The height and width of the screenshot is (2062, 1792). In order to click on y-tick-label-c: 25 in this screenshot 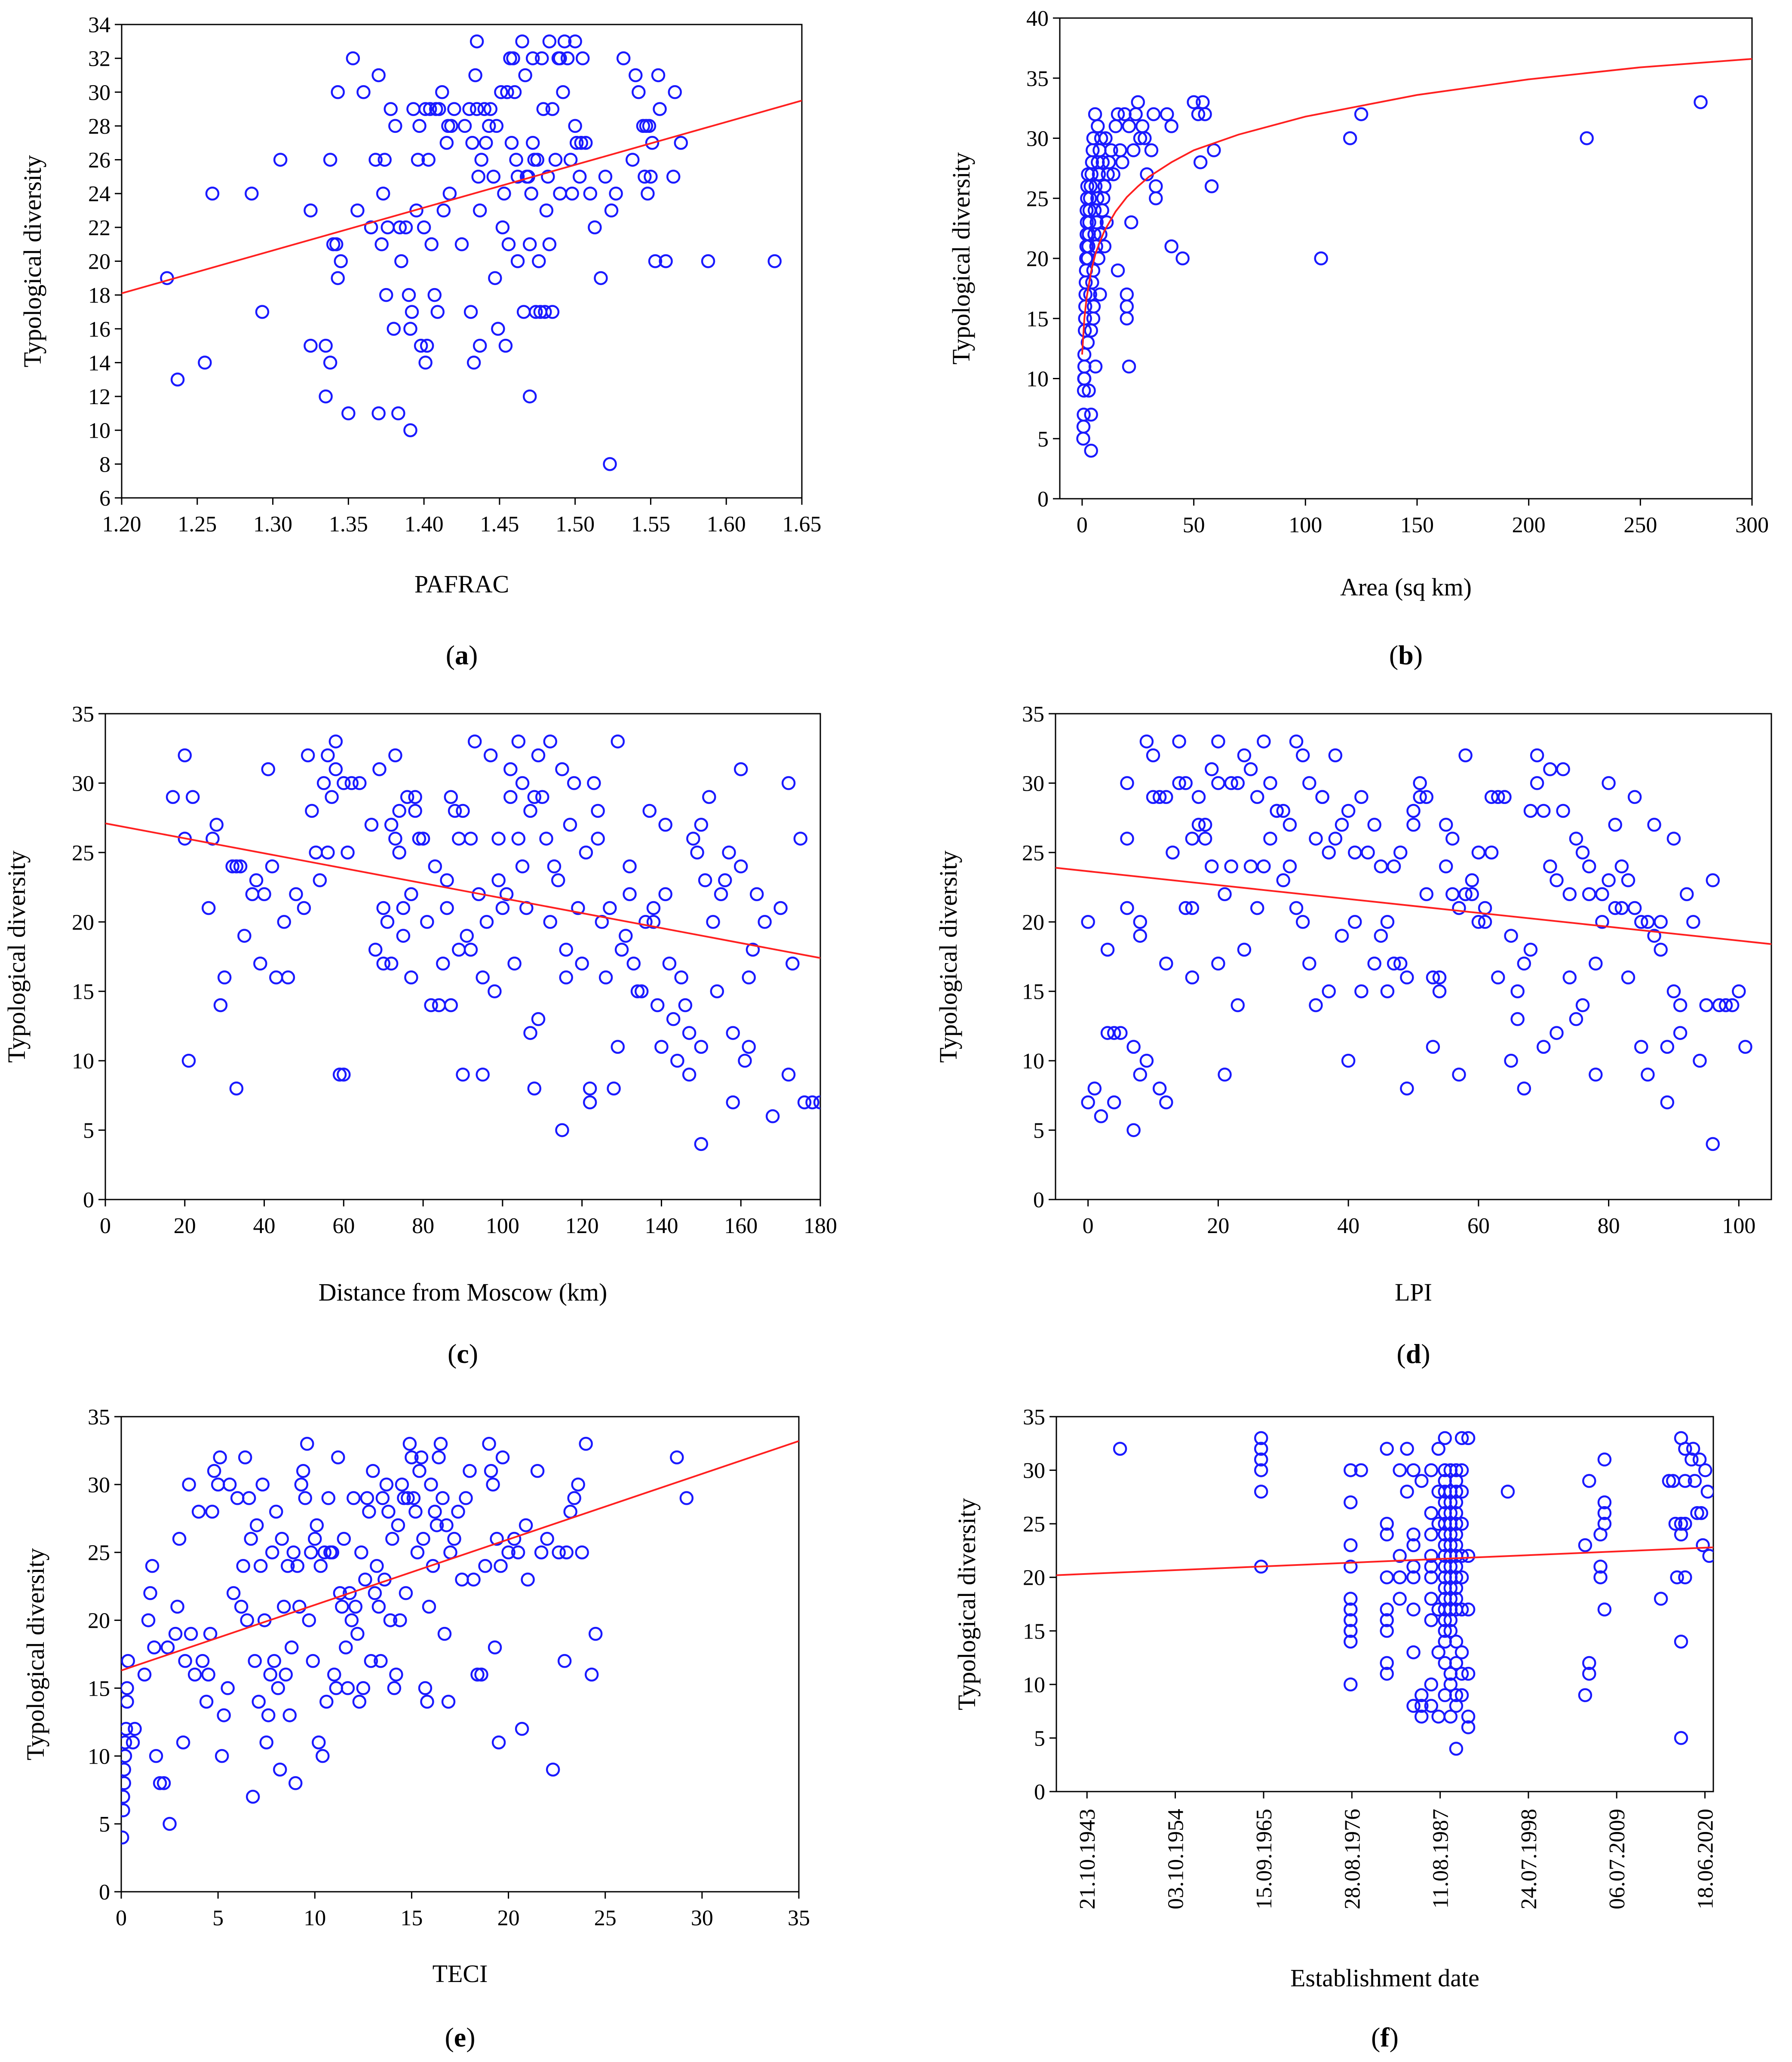, I will do `click(83, 853)`.